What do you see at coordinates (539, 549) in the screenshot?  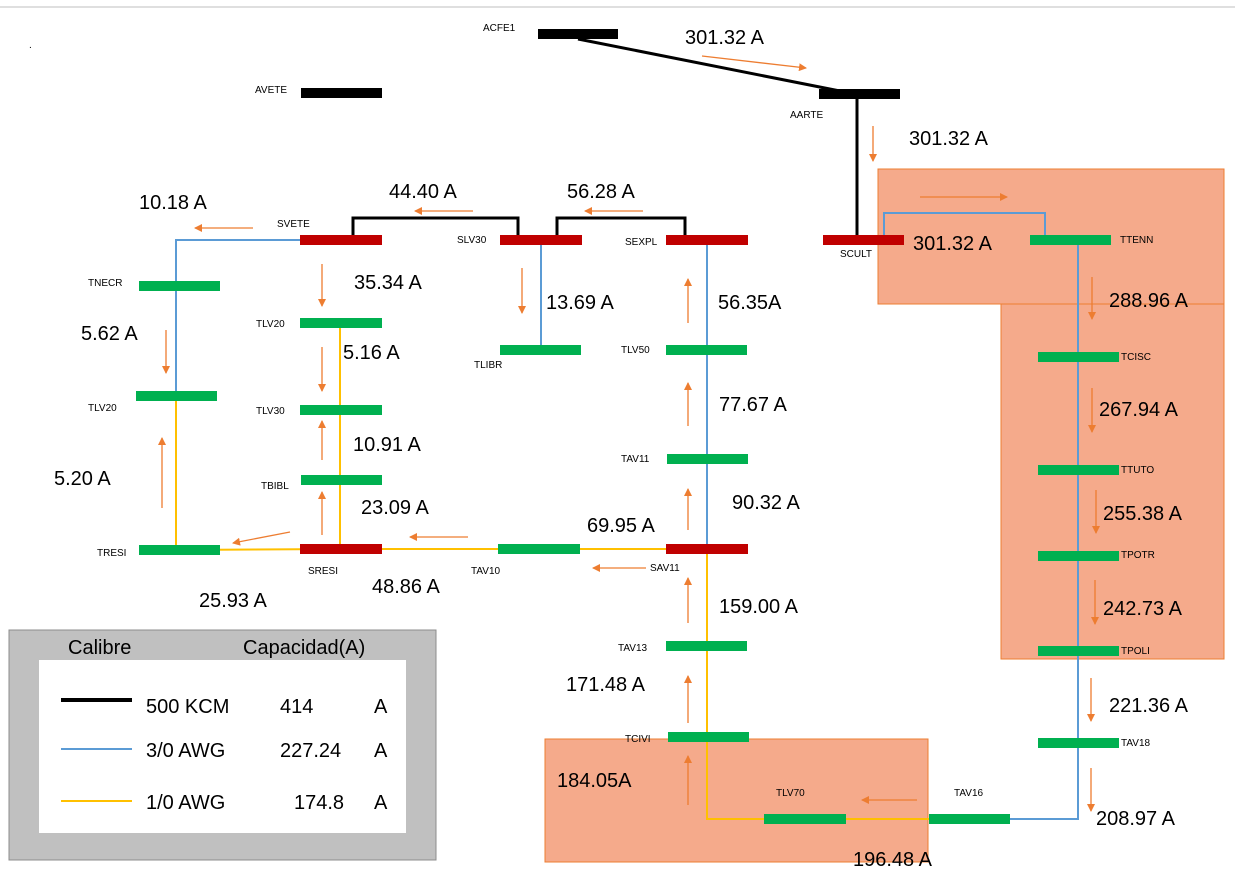 I see `bus-tav10` at bounding box center [539, 549].